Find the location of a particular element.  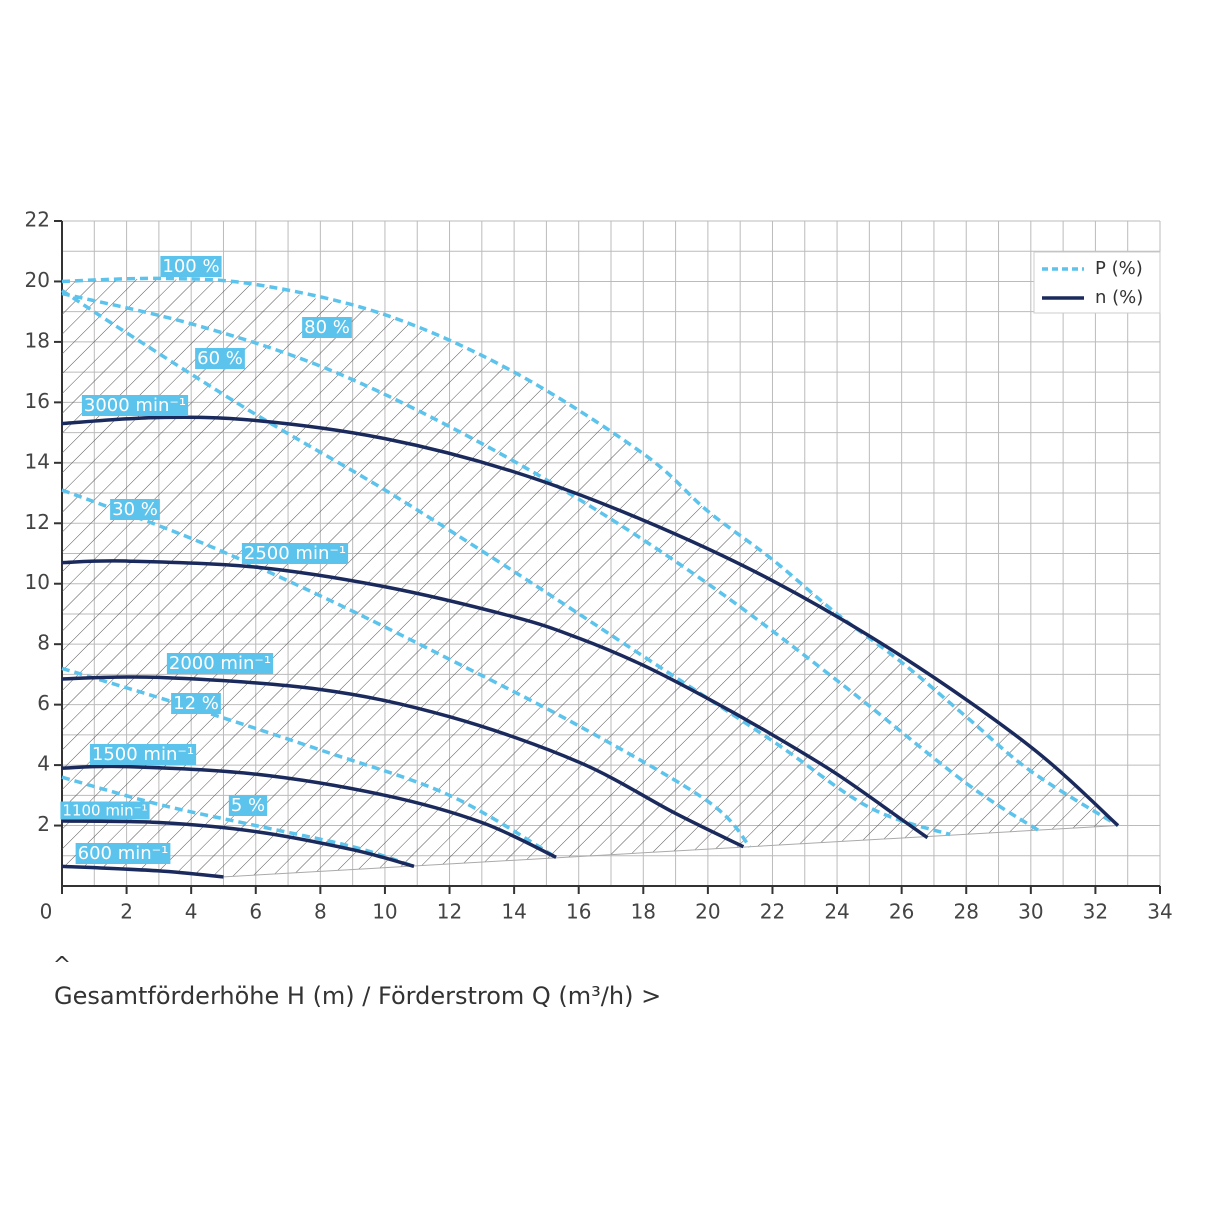

x-tick-label: 2 is located at coordinates (126, 912).